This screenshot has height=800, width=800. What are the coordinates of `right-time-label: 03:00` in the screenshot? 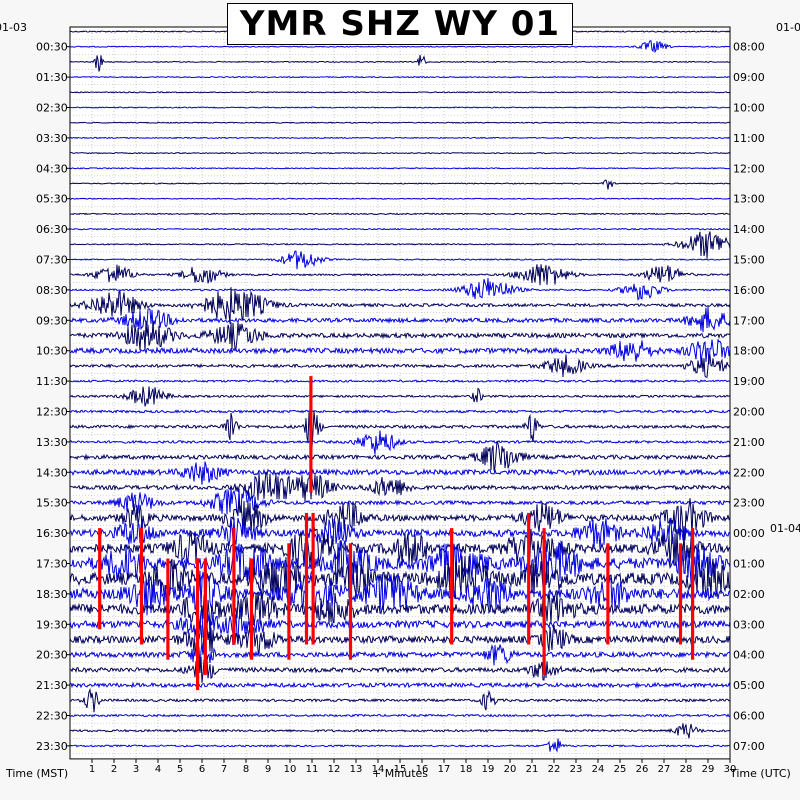 It's located at (749, 624).